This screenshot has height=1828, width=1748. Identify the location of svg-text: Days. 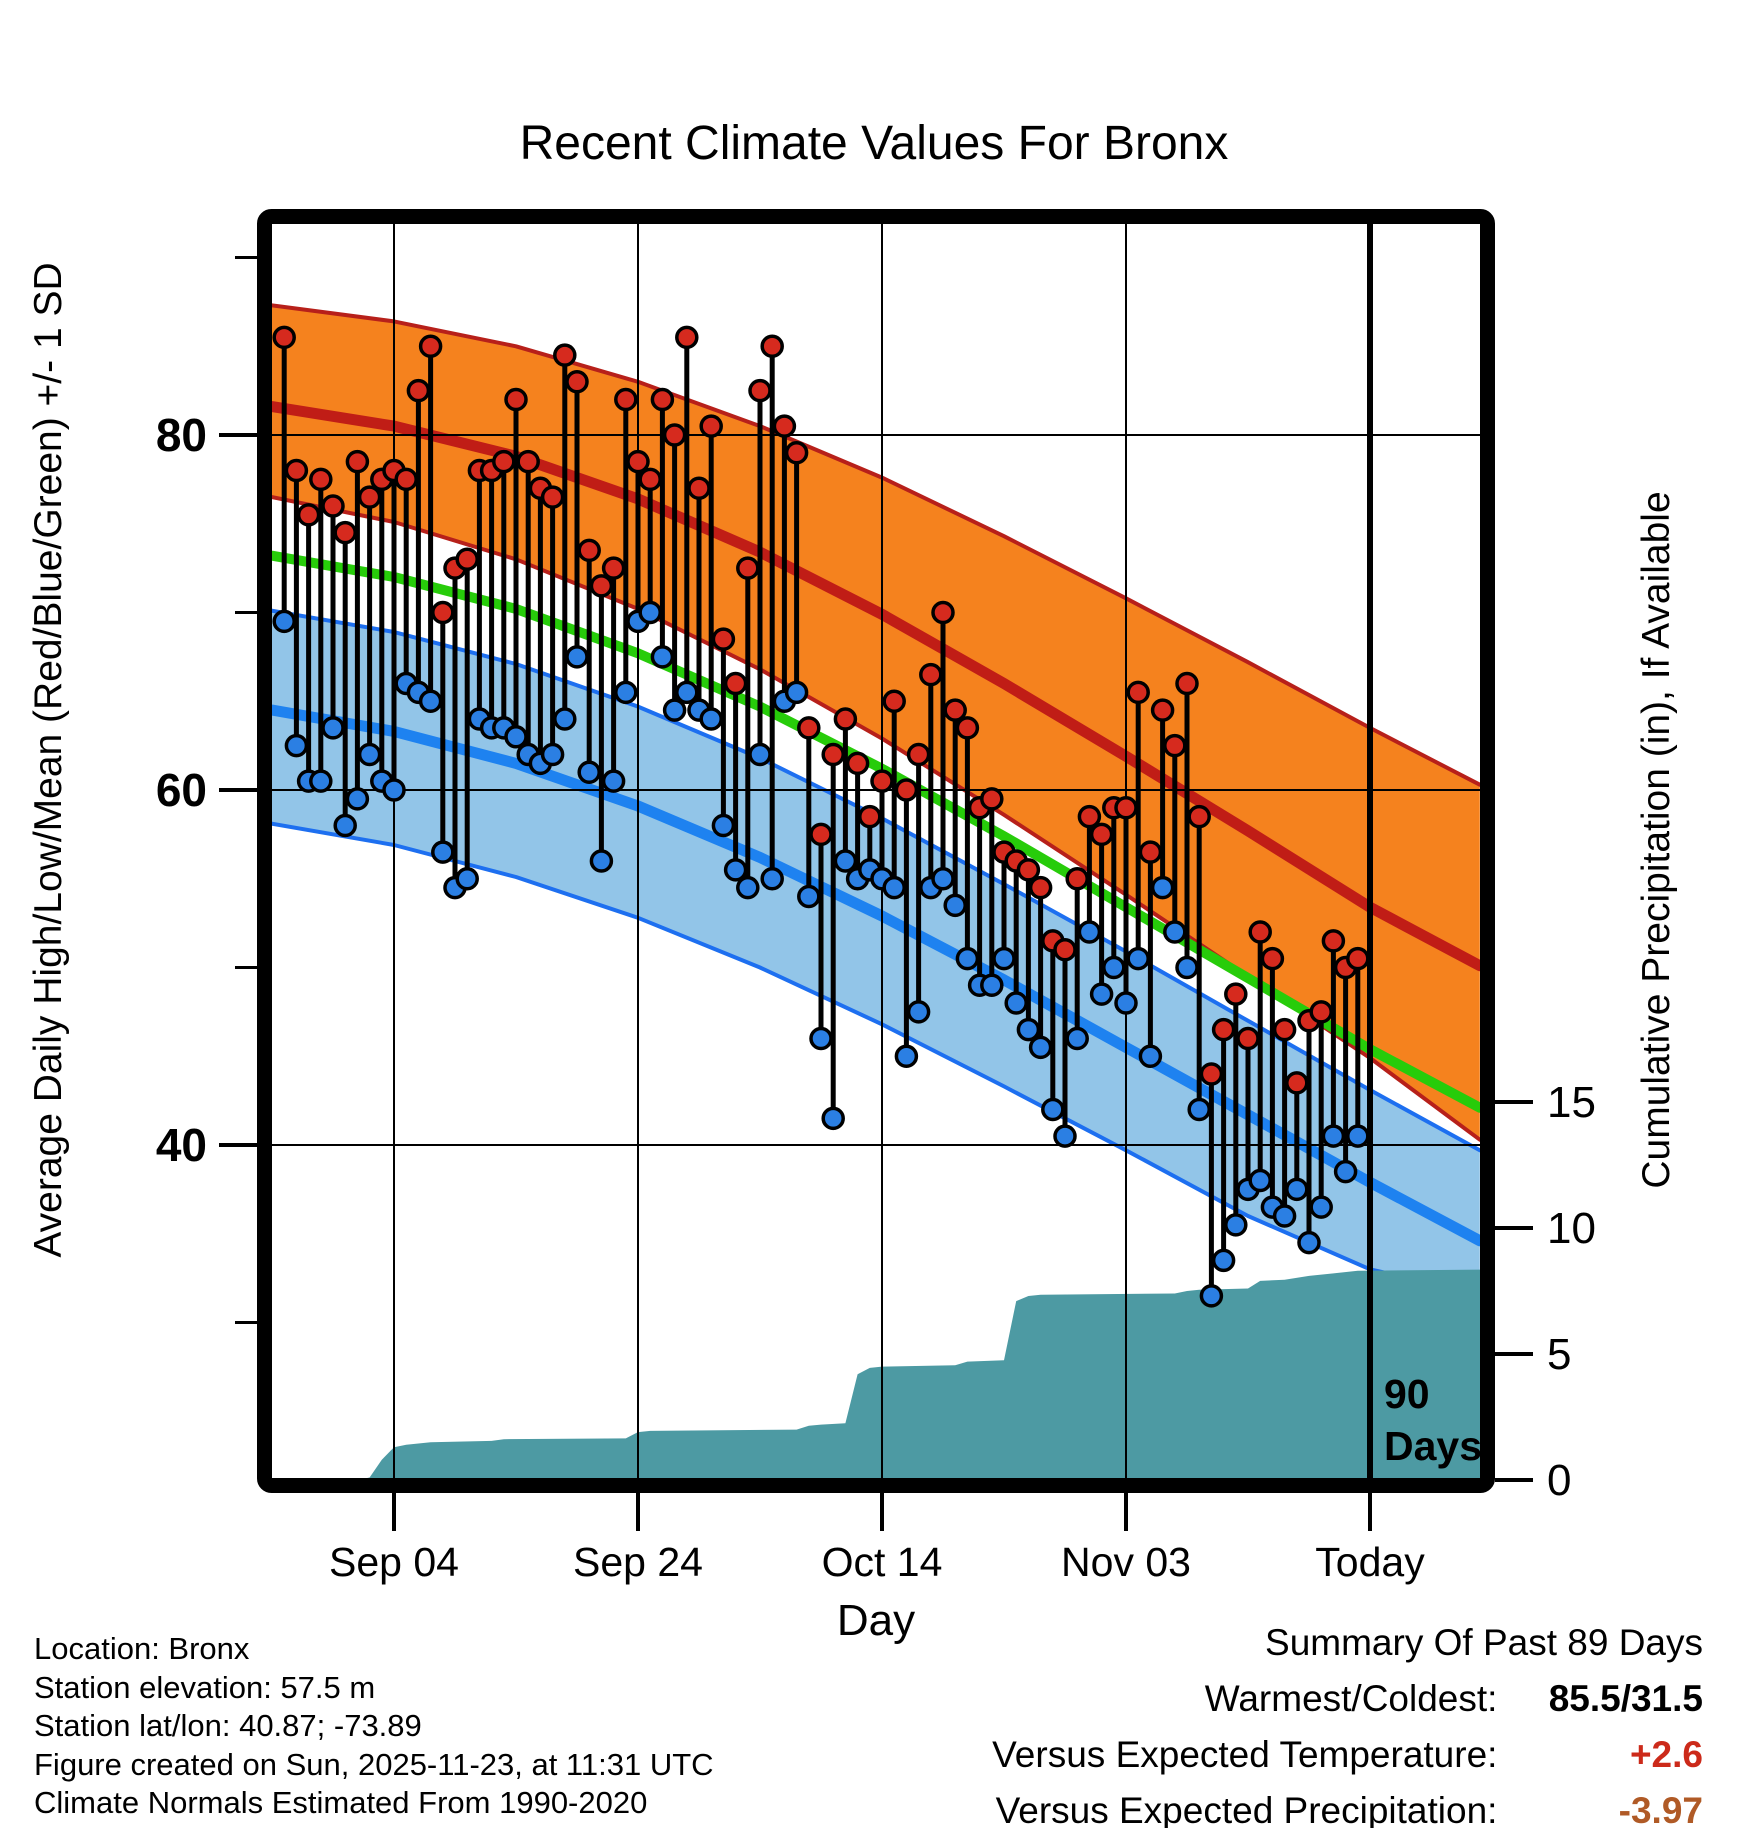
(1433, 1446).